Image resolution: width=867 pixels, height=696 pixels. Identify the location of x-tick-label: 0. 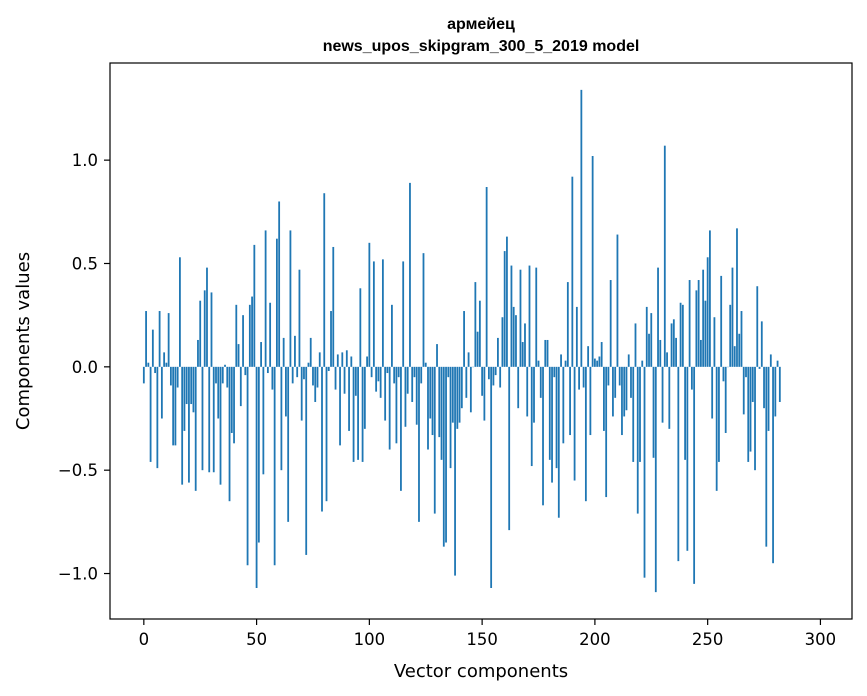
(144, 639).